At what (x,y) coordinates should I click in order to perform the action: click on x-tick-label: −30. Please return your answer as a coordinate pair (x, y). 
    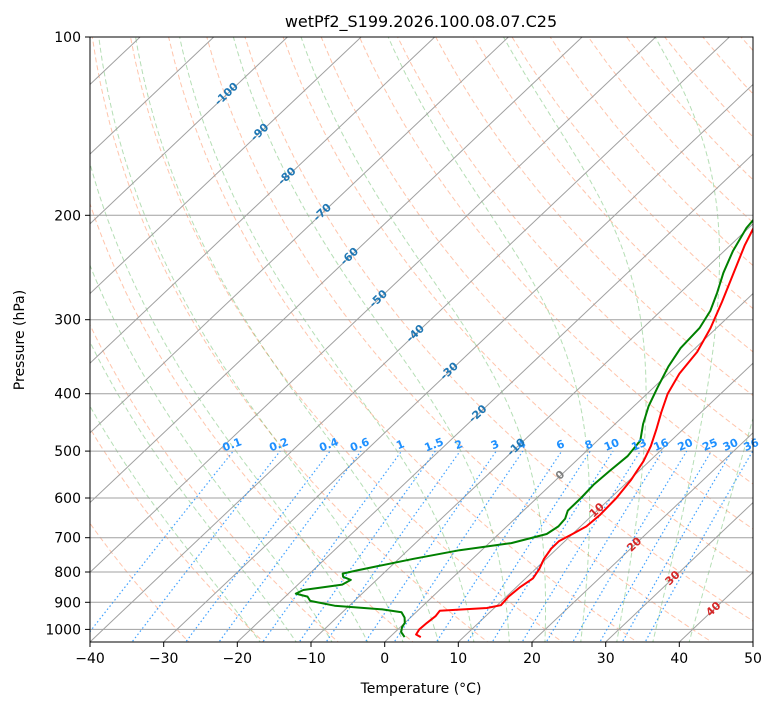
    Looking at the image, I should click on (164, 659).